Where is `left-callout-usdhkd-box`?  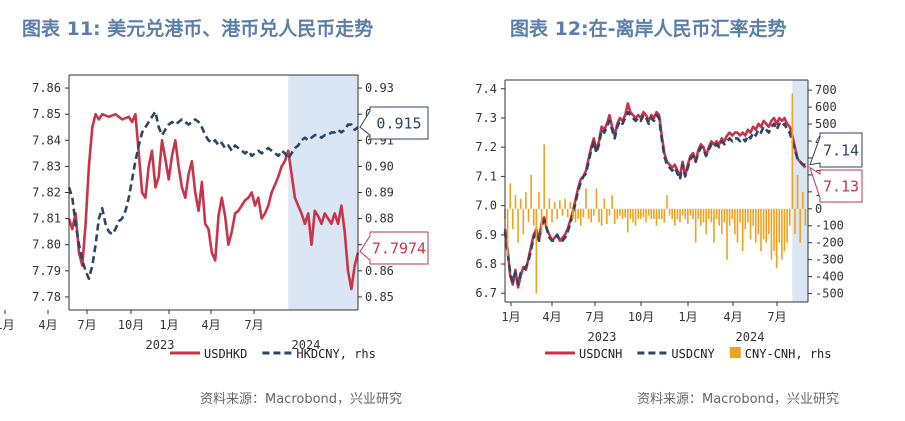
left-callout-usdhkd-box is located at coordinates (394, 248).